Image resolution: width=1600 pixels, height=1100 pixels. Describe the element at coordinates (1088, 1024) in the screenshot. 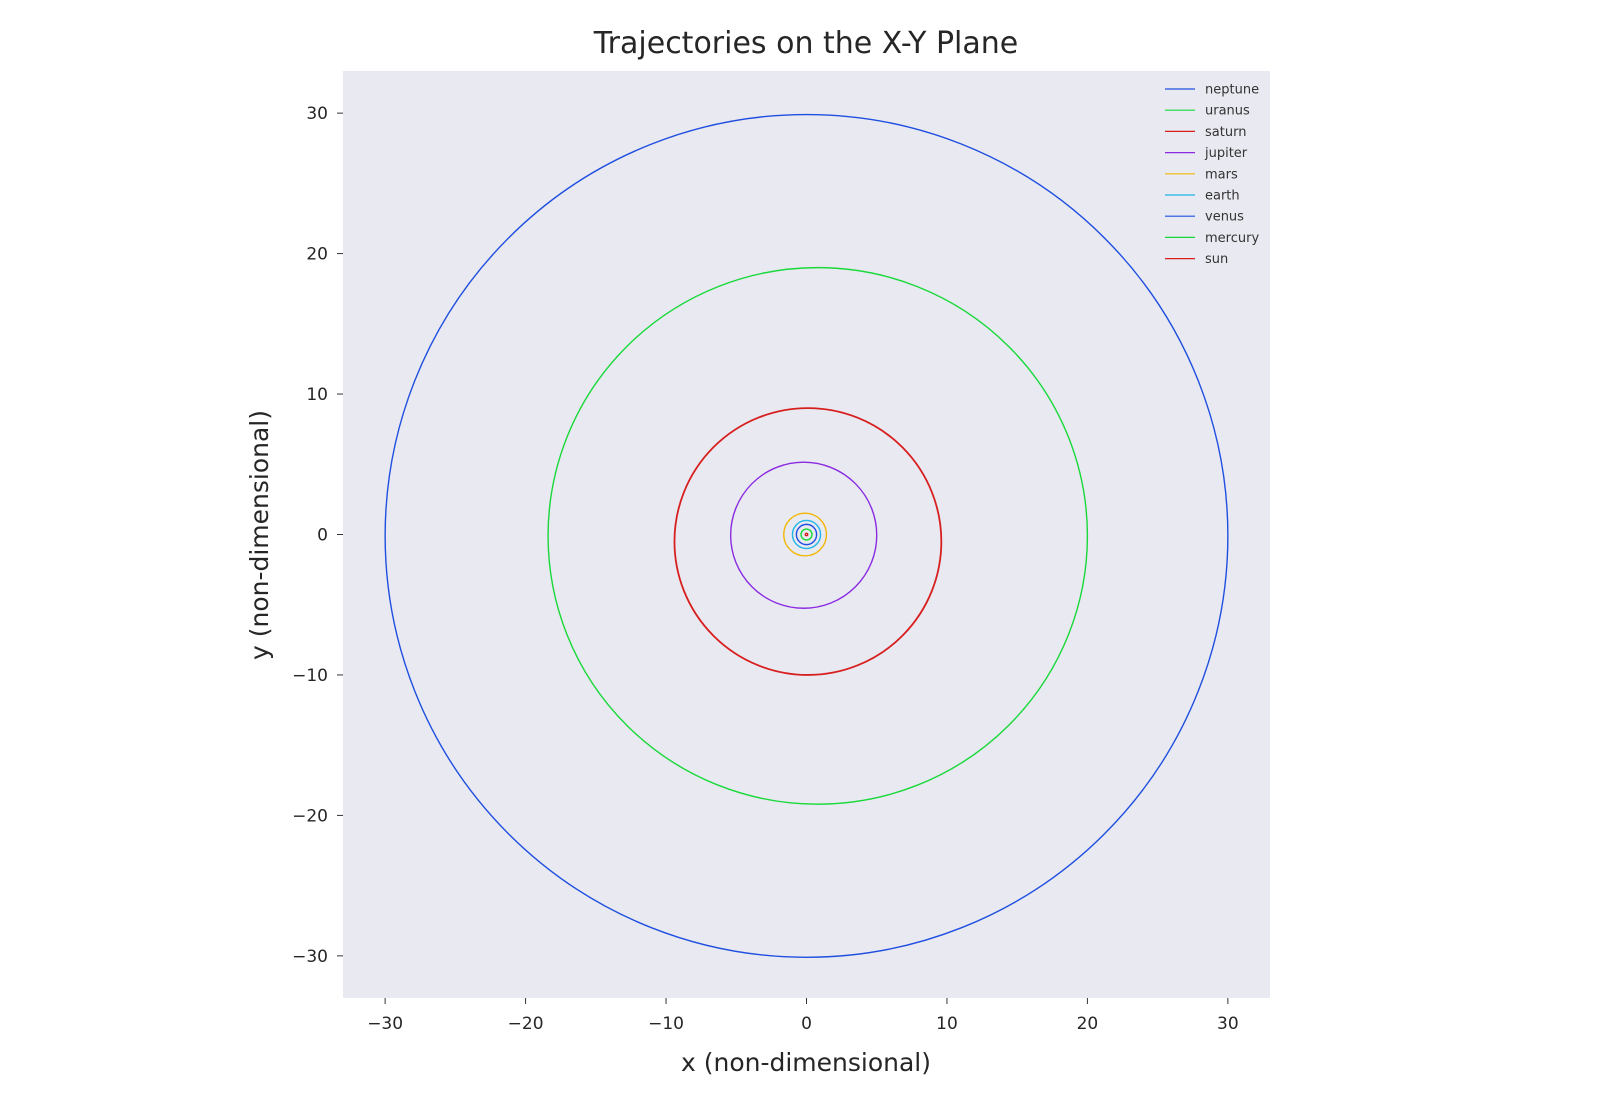

I see `x-tick-label: 20` at that location.